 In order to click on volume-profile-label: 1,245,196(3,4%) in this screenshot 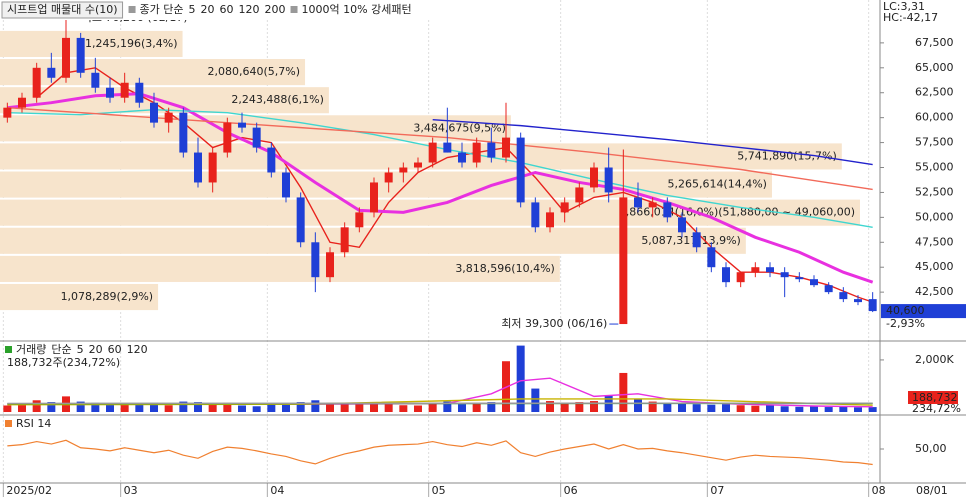, I will do `click(131, 43)`.